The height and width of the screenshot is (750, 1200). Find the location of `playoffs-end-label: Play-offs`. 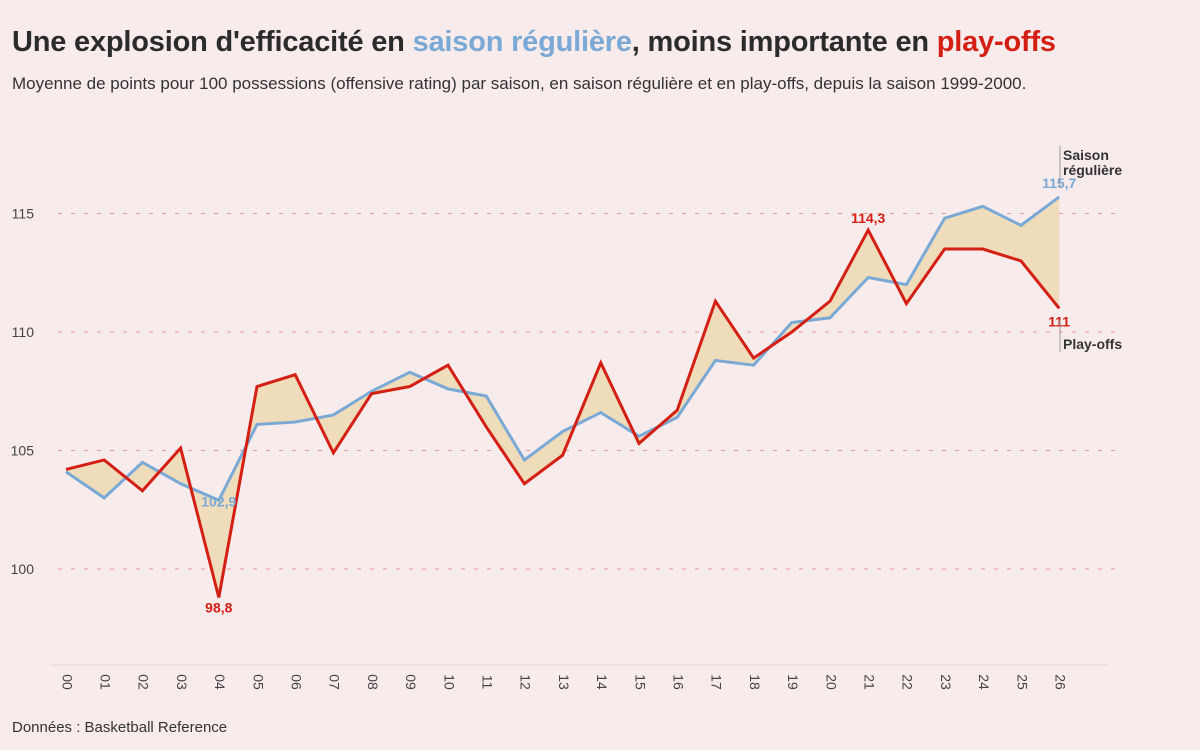

playoffs-end-label: Play-offs is located at coordinates (1092, 344).